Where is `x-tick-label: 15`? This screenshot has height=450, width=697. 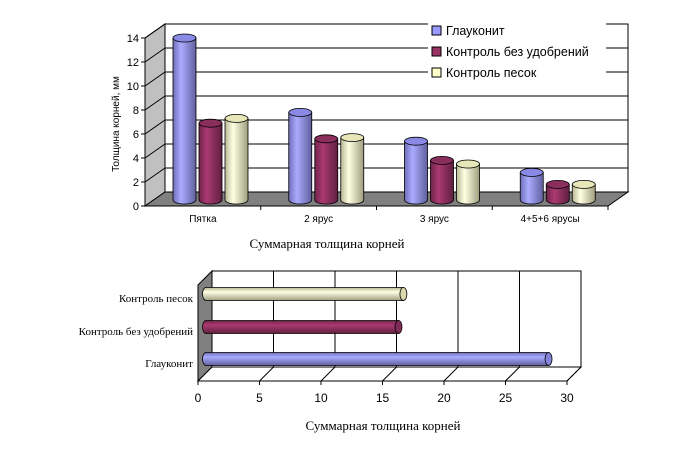
x-tick-label: 15 is located at coordinates (383, 398).